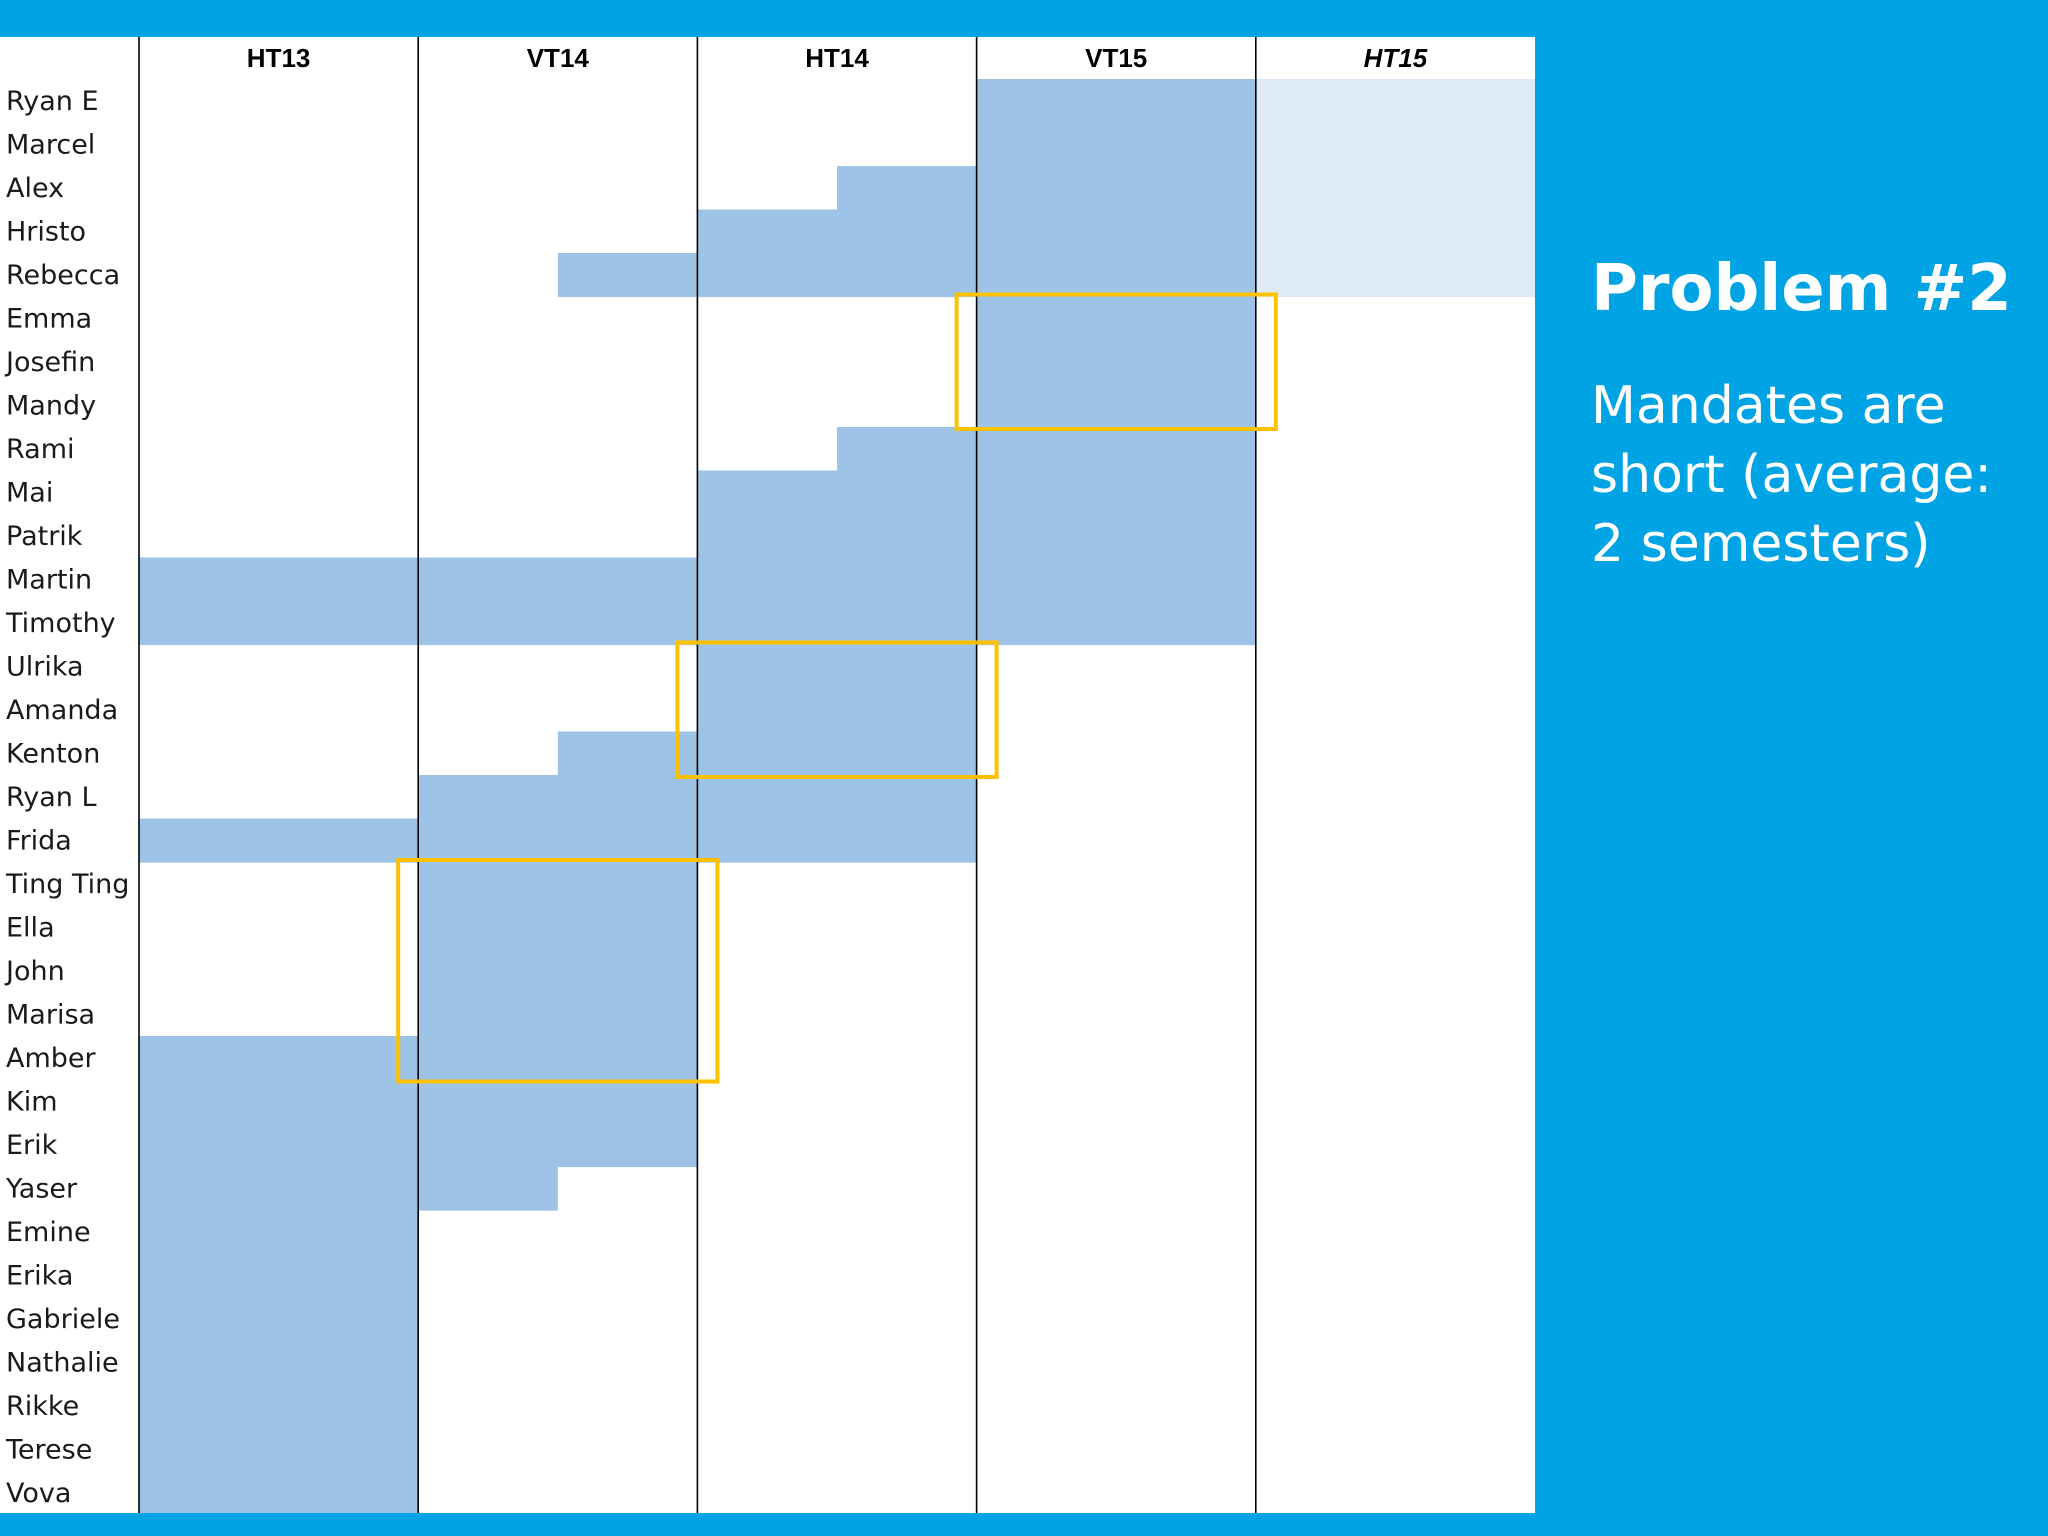 The height and width of the screenshot is (1536, 2048). Describe the element at coordinates (558, 58) in the screenshot. I see `semester-header: VT14` at that location.